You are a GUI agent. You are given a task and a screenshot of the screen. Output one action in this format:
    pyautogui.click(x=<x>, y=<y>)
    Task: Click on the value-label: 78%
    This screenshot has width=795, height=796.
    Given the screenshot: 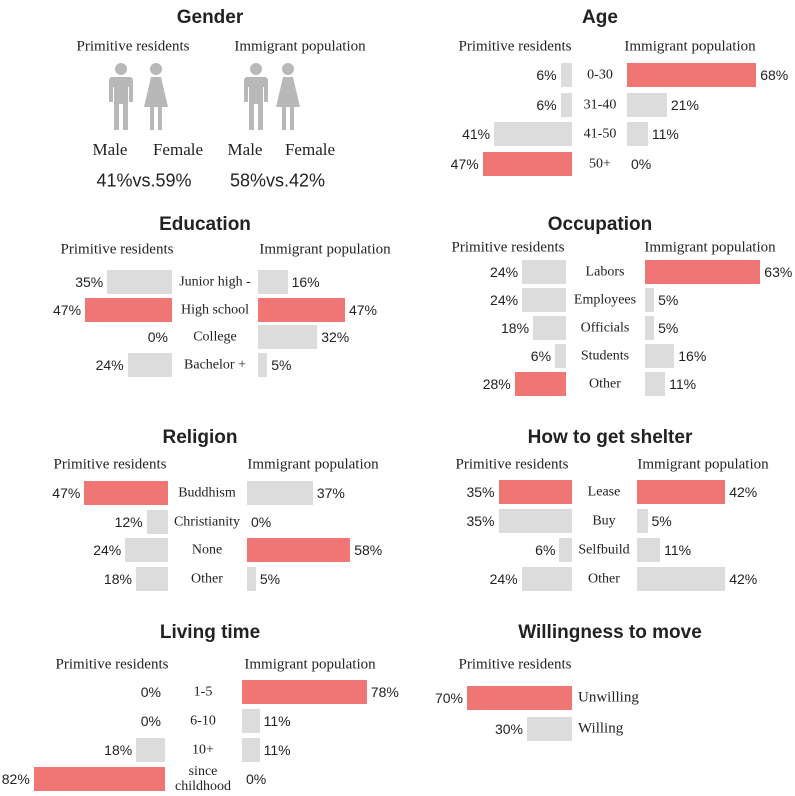 What is the action you would take?
    pyautogui.click(x=384, y=692)
    